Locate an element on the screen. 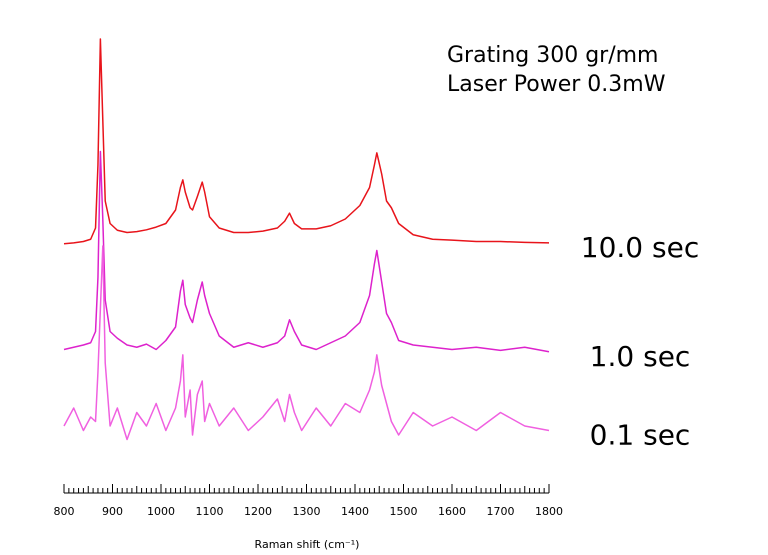 This screenshot has width=768, height=555. x-tick-label: 1800 is located at coordinates (549, 511).